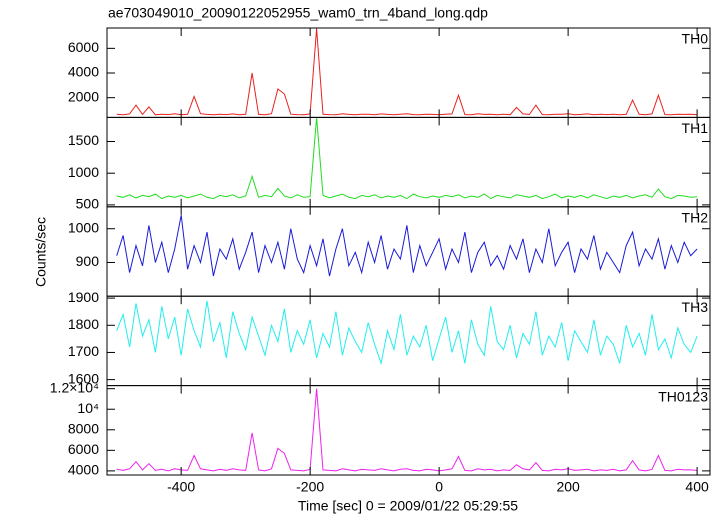 Image resolution: width=723 pixels, height=516 pixels. I want to click on panel-label: TH1, so click(695, 128).